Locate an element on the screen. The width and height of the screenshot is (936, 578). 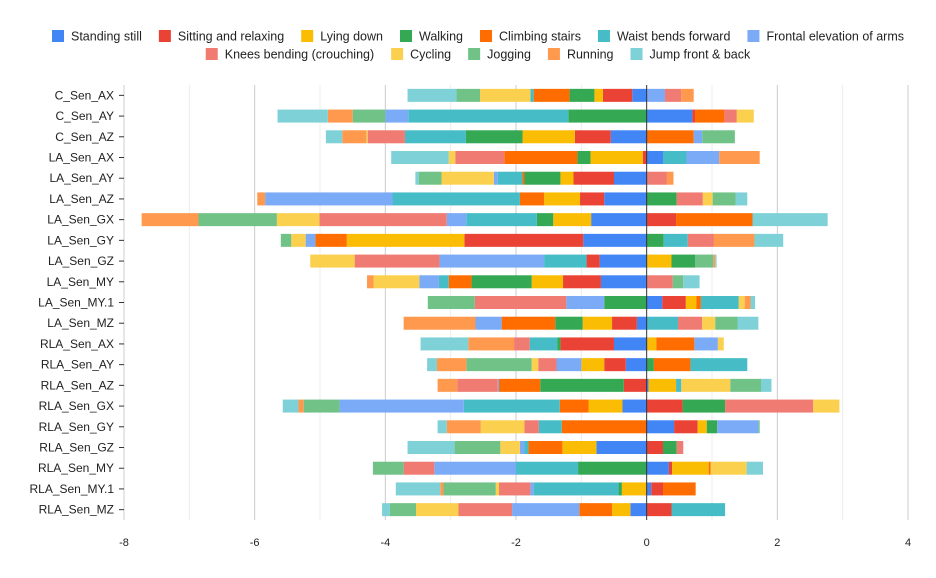
x-tick-label: -8 is located at coordinates (124, 543).